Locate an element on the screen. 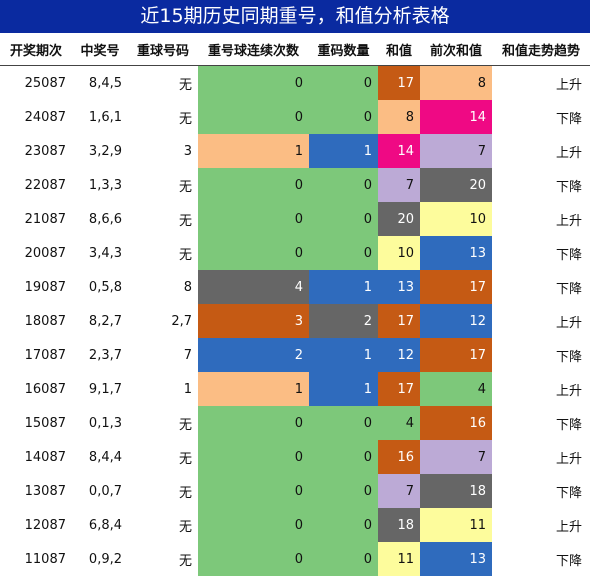 The width and height of the screenshot is (590, 576). cell-numbers: 6,8,4 is located at coordinates (100, 525).